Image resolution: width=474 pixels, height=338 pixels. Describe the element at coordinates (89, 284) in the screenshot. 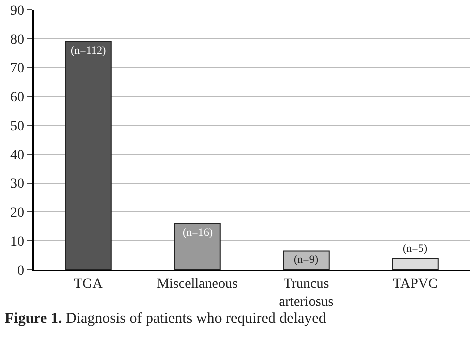

I see `x-tick-label: TGA` at that location.